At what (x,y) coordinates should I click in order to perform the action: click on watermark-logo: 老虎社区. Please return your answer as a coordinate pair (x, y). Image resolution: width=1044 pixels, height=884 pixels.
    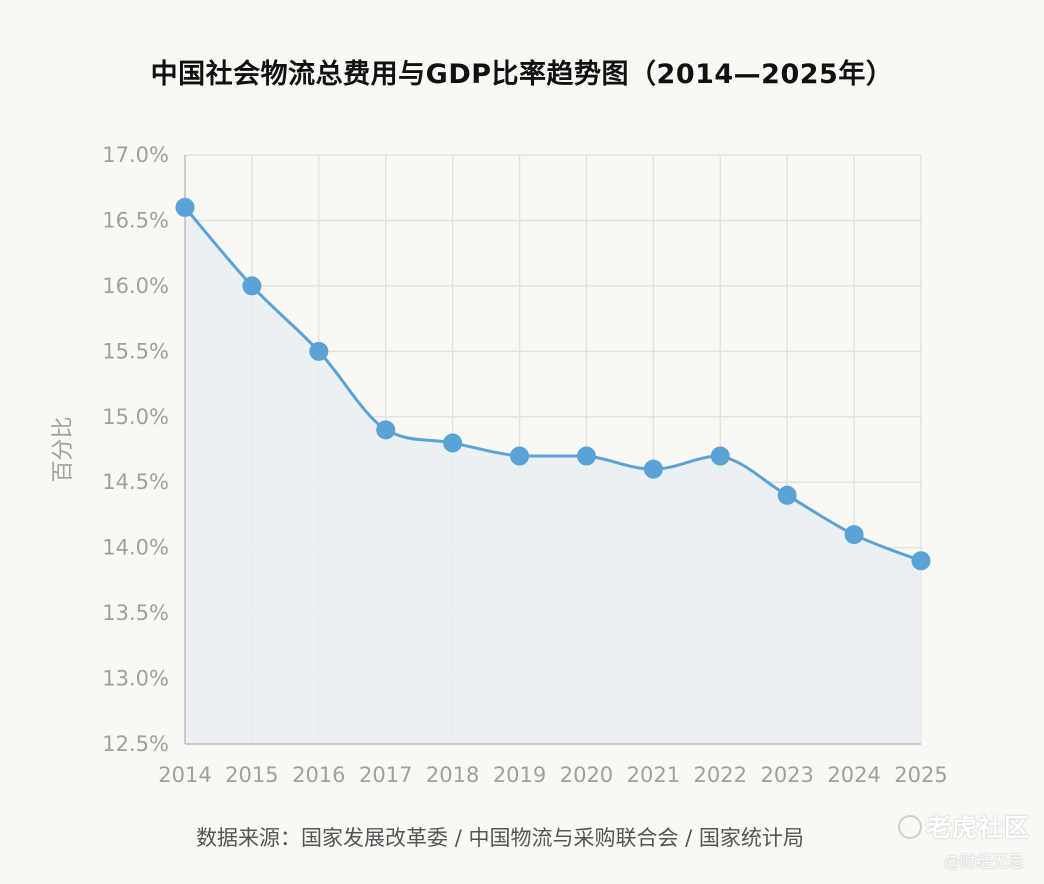
    Looking at the image, I should click on (963, 826).